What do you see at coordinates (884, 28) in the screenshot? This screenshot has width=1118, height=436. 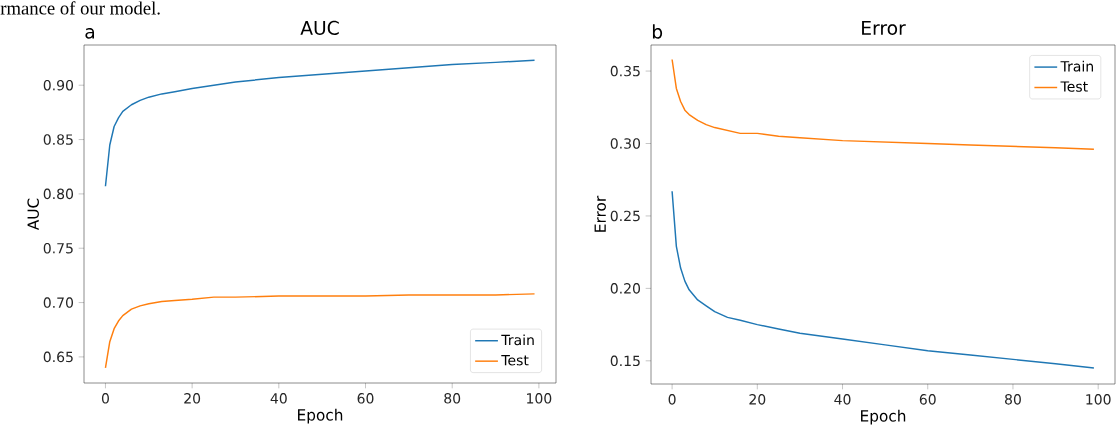 I see `chart-title: Error` at bounding box center [884, 28].